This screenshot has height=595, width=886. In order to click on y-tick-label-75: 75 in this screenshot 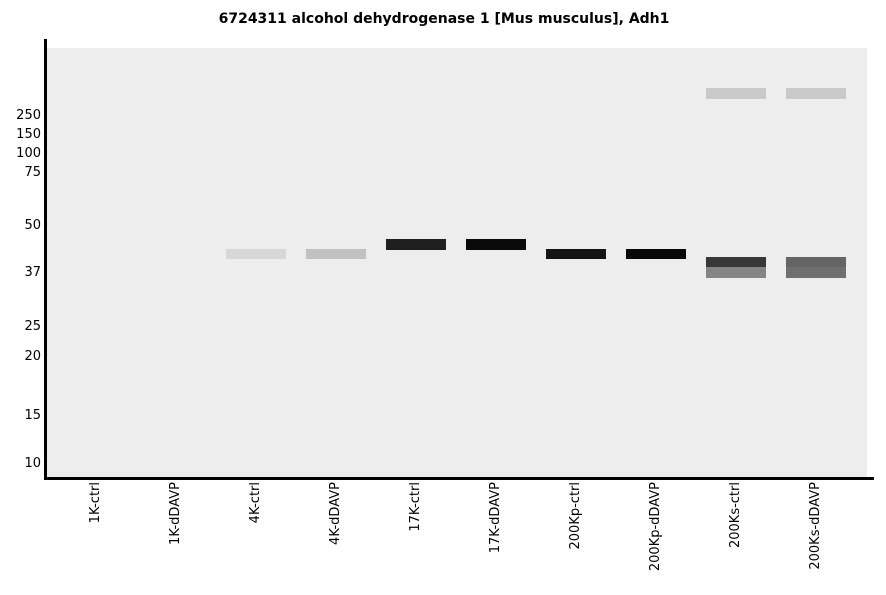, I will do `click(32, 172)`.